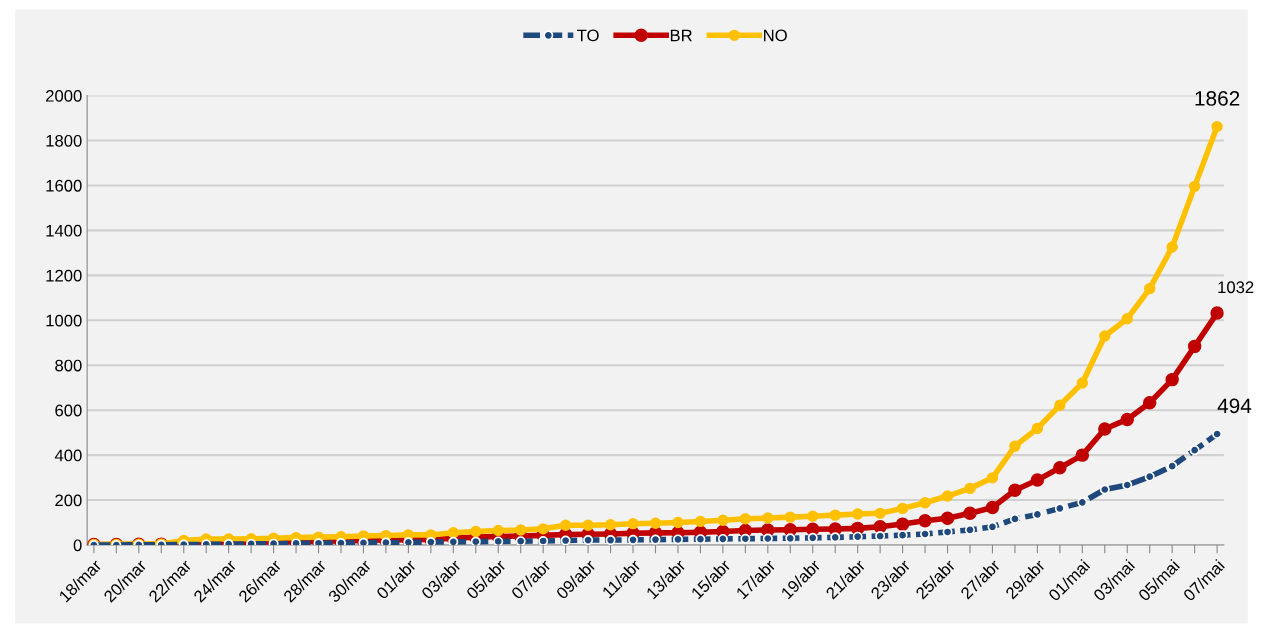 The height and width of the screenshot is (633, 1263). What do you see at coordinates (68, 455) in the screenshot?
I see `y-tick-label: 400` at bounding box center [68, 455].